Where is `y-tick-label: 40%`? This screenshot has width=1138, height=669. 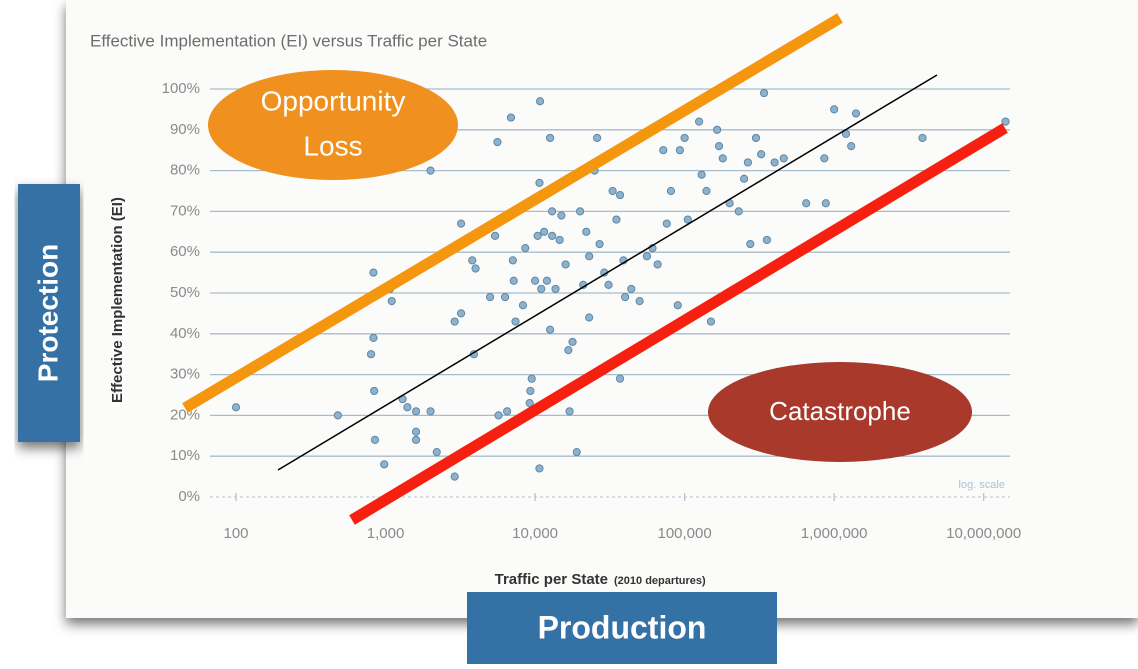
y-tick-label: 40% is located at coordinates (185, 333).